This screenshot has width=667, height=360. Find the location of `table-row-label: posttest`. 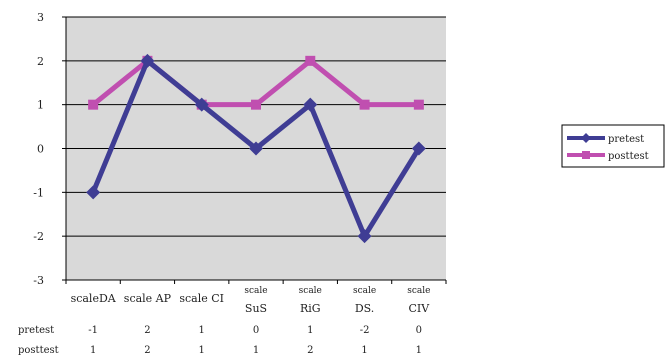

table-row-label: posttest is located at coordinates (38, 350).